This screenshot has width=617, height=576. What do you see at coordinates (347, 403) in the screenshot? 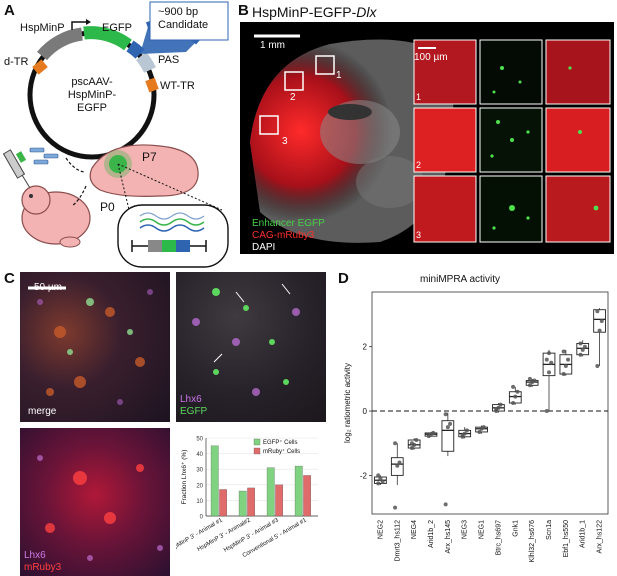
I see `y-axis-label: log₂ ratiometric activity` at bounding box center [347, 403].